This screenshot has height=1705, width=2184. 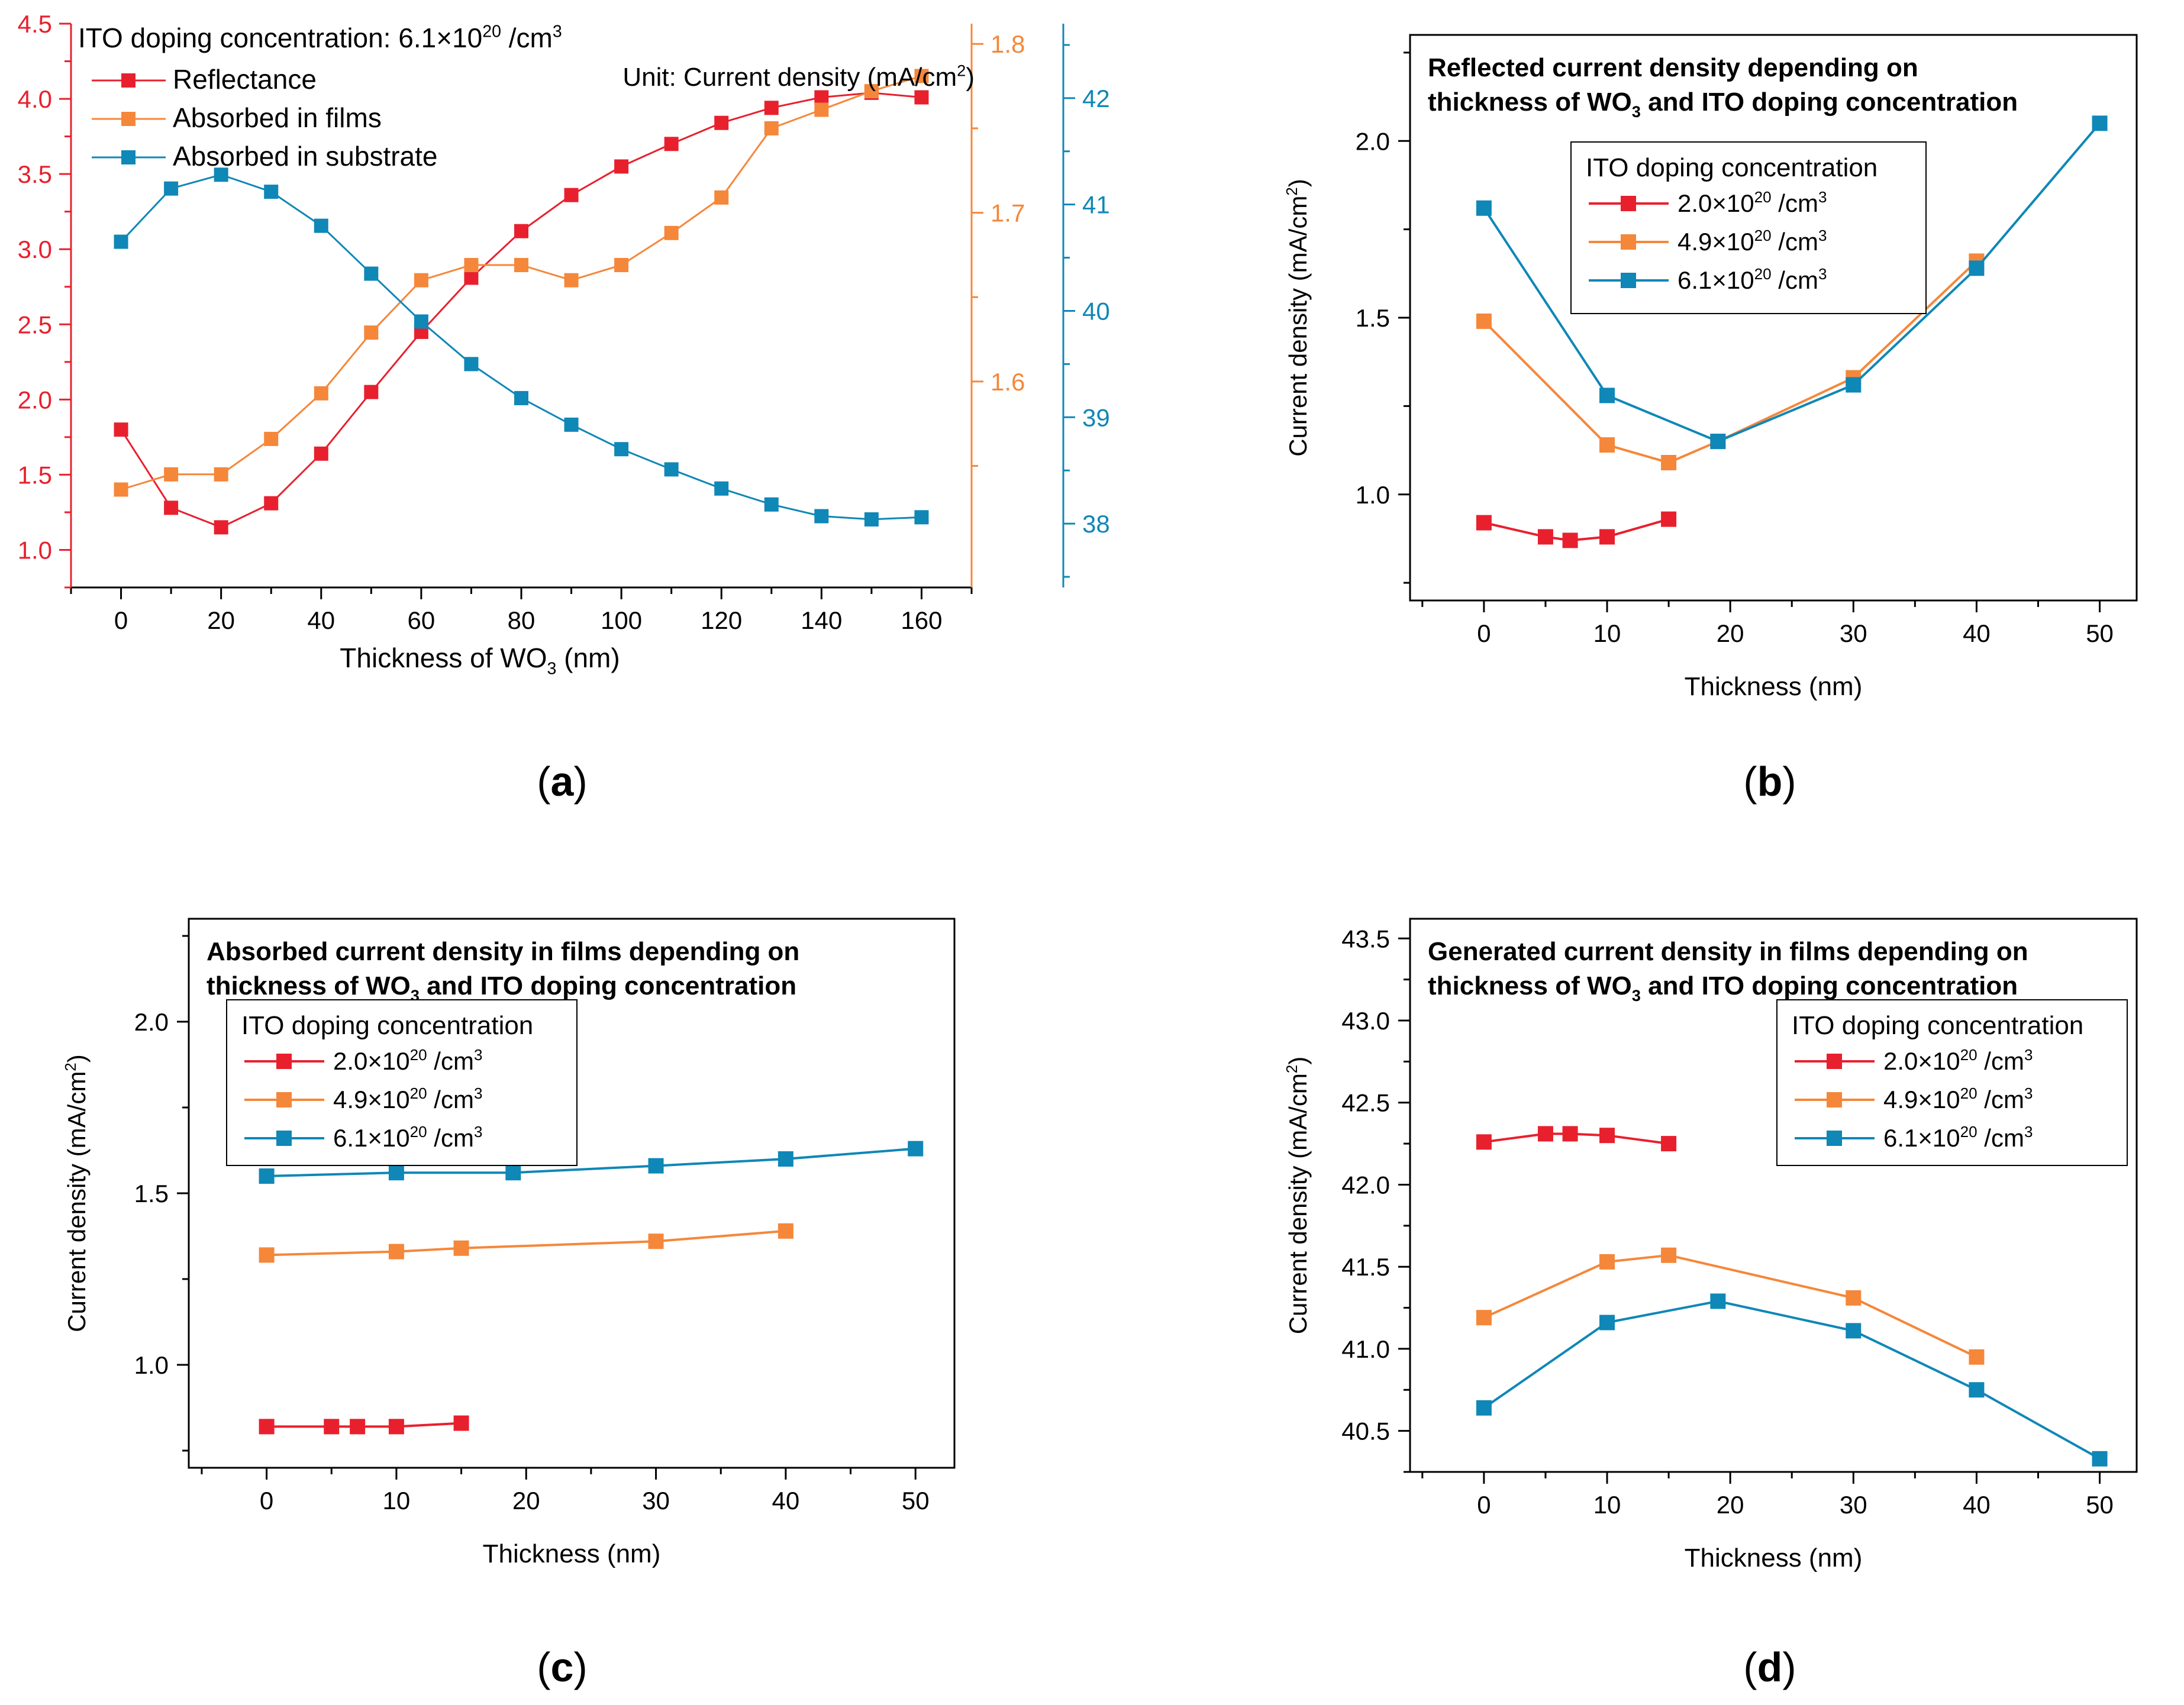 I want to click on x-tick-label: 160, so click(x=921, y=620).